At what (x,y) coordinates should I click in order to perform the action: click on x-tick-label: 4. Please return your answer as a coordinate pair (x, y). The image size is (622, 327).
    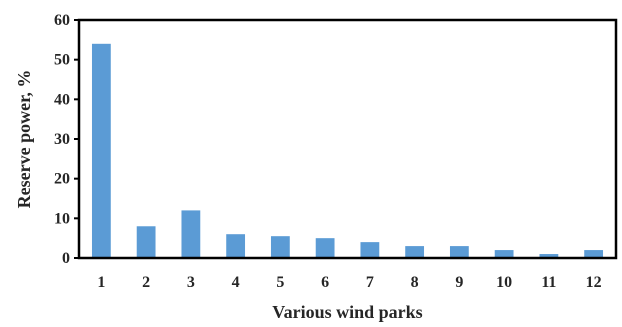
    Looking at the image, I should click on (236, 282).